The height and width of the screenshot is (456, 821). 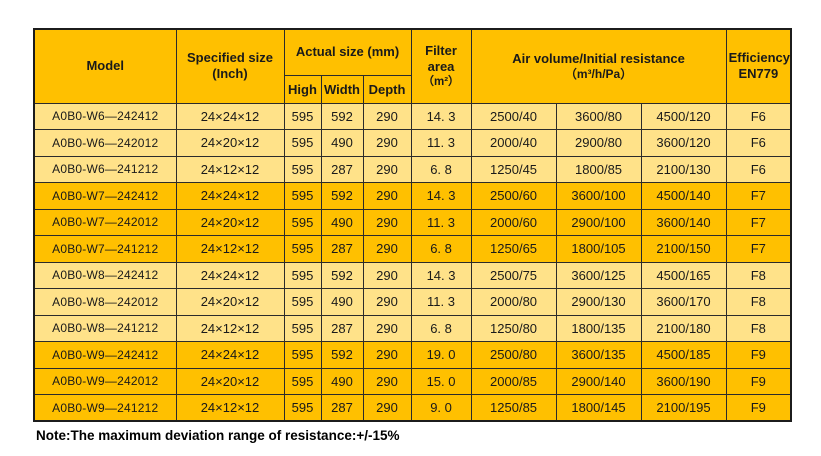 What do you see at coordinates (105, 66) in the screenshot?
I see `header-model-label: Model` at bounding box center [105, 66].